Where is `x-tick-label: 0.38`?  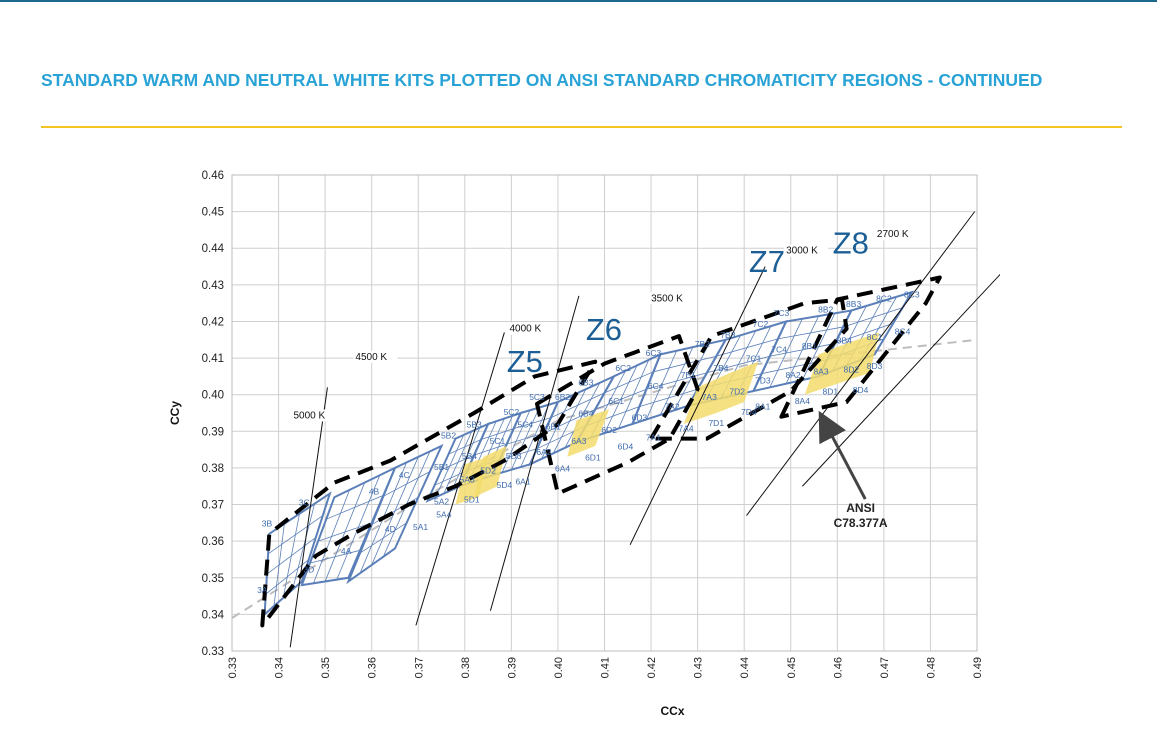 x-tick-label: 0.38 is located at coordinates (466, 667).